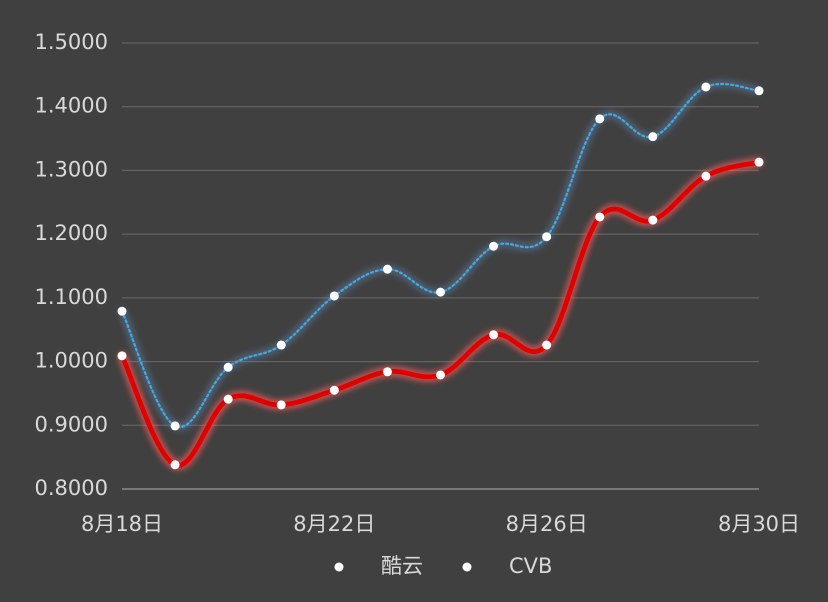 The width and height of the screenshot is (828, 602). Describe the element at coordinates (122, 524) in the screenshot. I see `x-tick-label: 8月18日` at that location.